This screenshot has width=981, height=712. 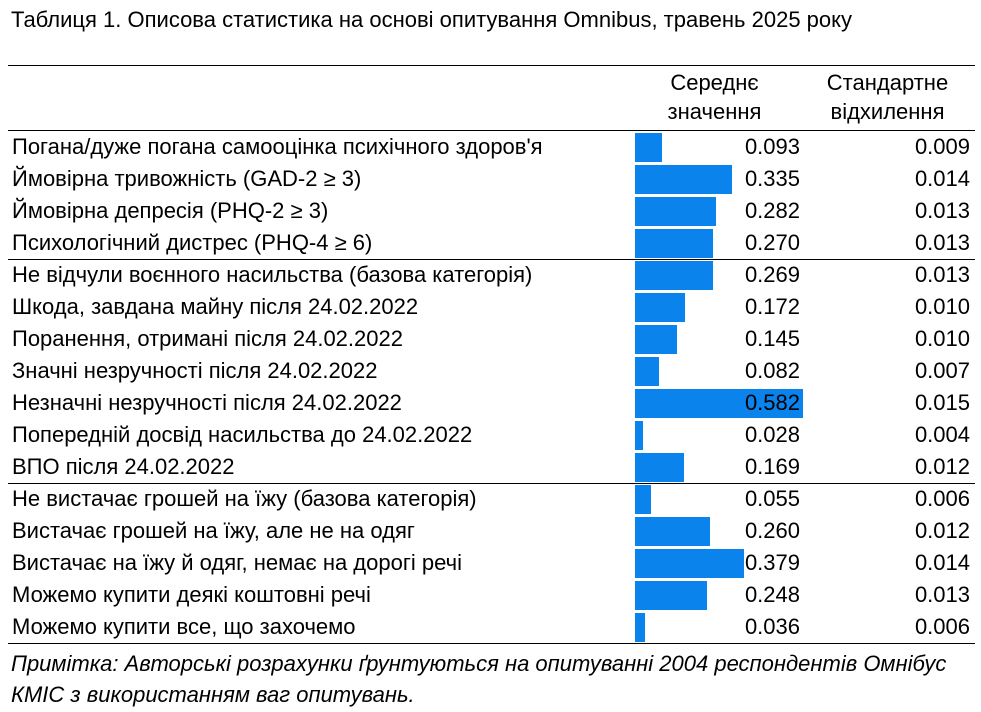 What do you see at coordinates (192, 242) in the screenshot?
I see `row-label: Психологічний дистрес (PHQ-4 ≥ 6)` at bounding box center [192, 242].